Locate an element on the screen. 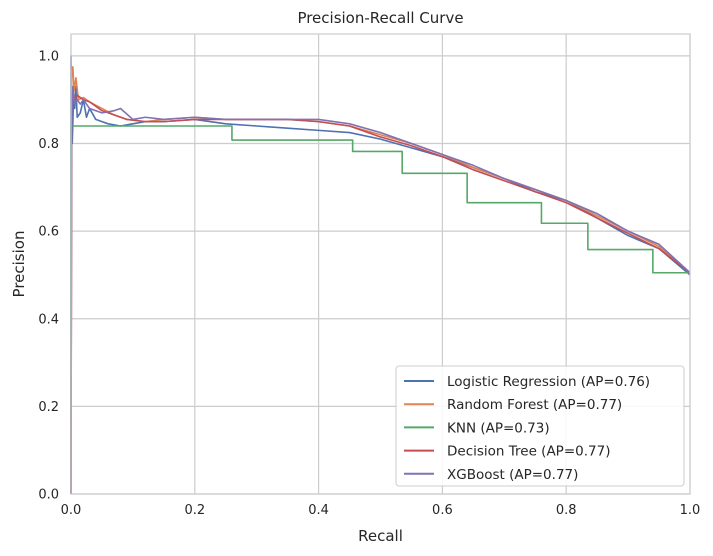 The image size is (713, 556). x-tick-labels: 0.0 0.2 0.4 0.6 0.8 1.0 is located at coordinates (381, 510).